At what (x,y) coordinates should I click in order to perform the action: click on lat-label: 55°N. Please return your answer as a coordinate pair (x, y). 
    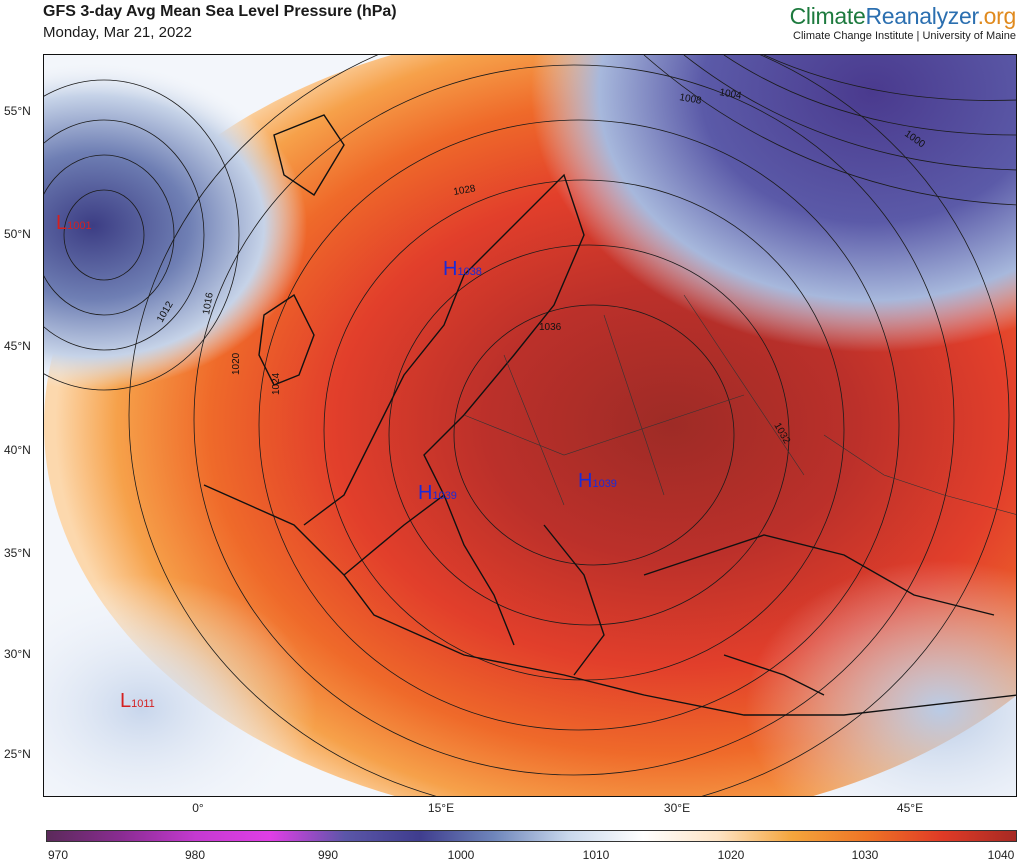
    Looking at the image, I should click on (17, 111).